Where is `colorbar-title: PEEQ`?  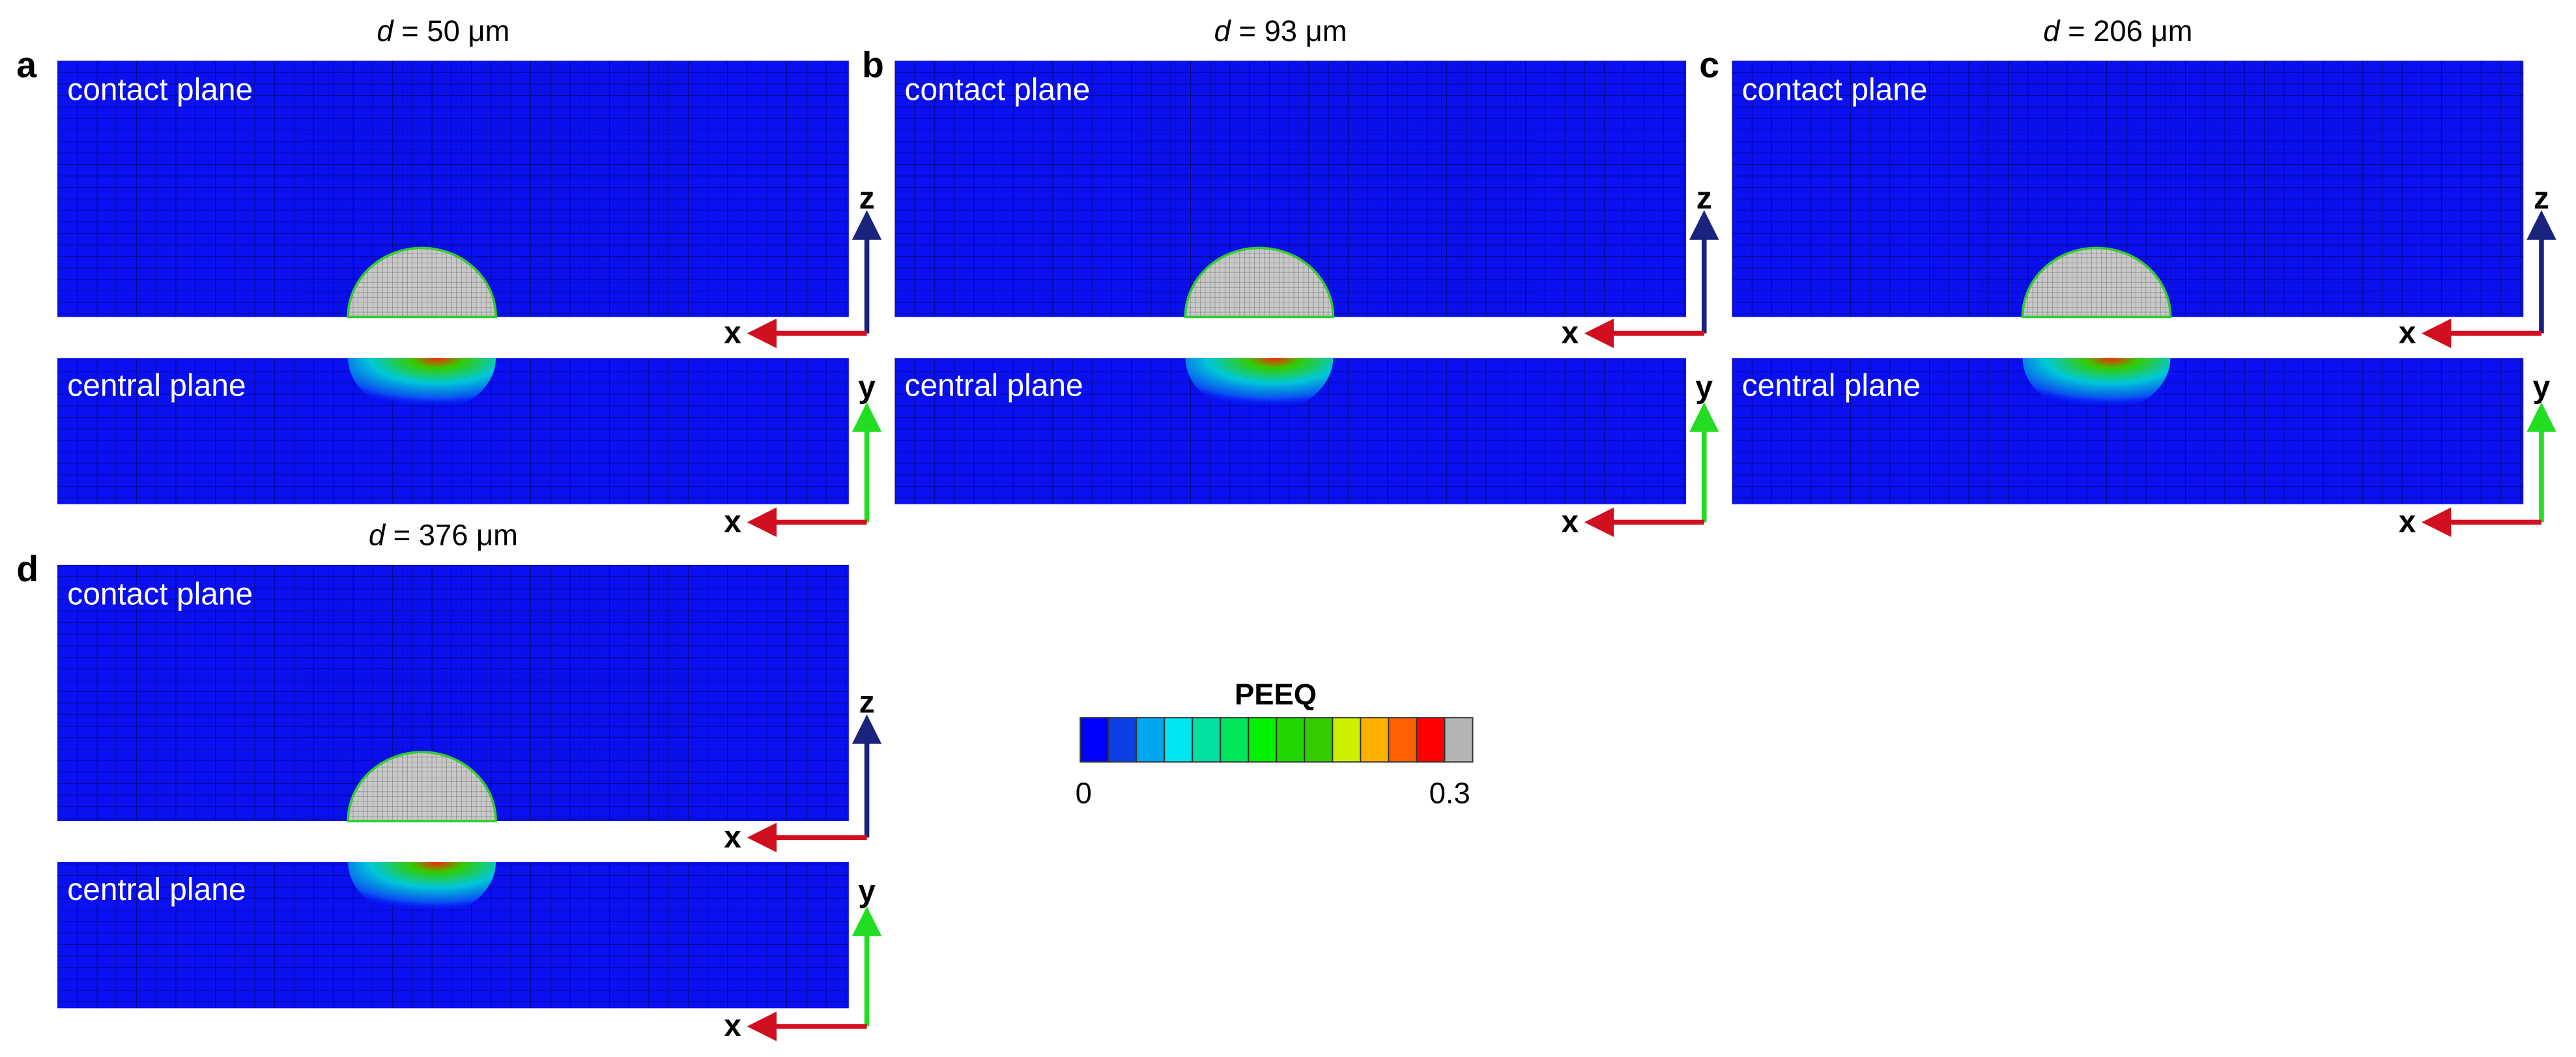
colorbar-title: PEEQ is located at coordinates (1276, 694).